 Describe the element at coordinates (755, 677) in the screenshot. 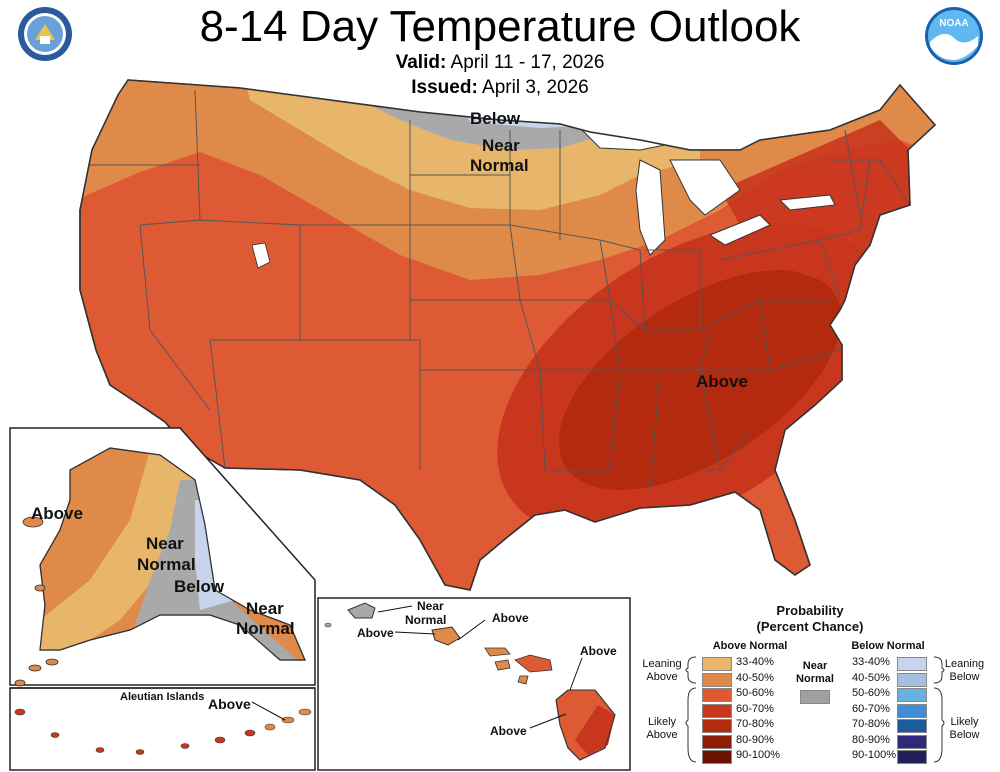

I see `legend-above-range-label: 40-50%` at that location.